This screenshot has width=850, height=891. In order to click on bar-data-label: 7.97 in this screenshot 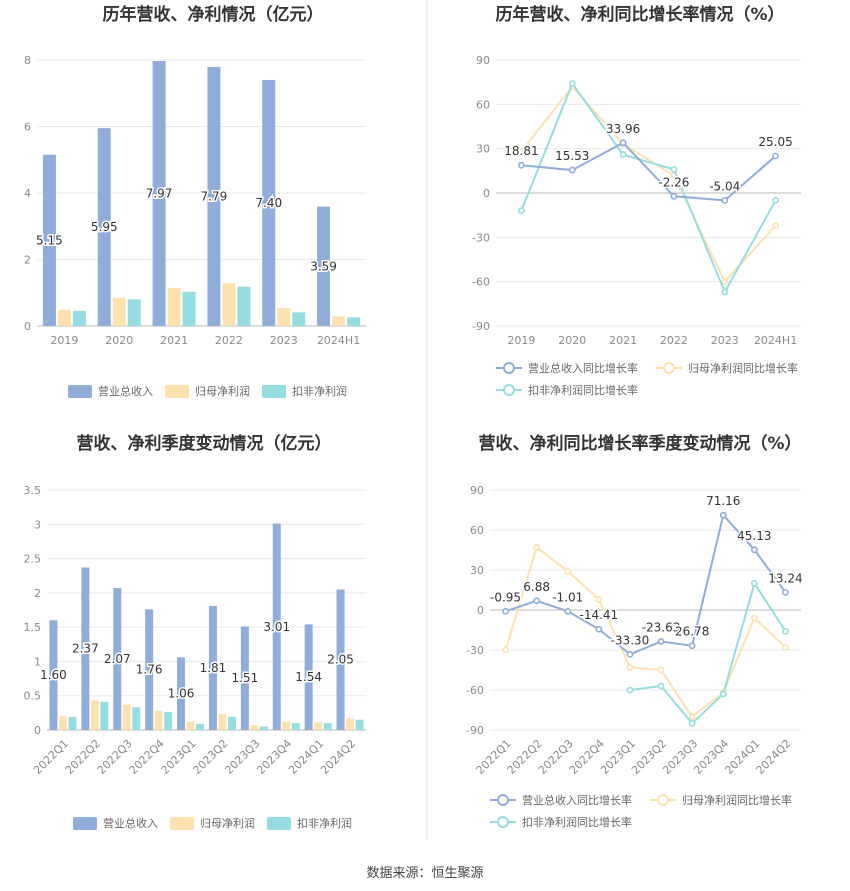, I will do `click(159, 193)`.